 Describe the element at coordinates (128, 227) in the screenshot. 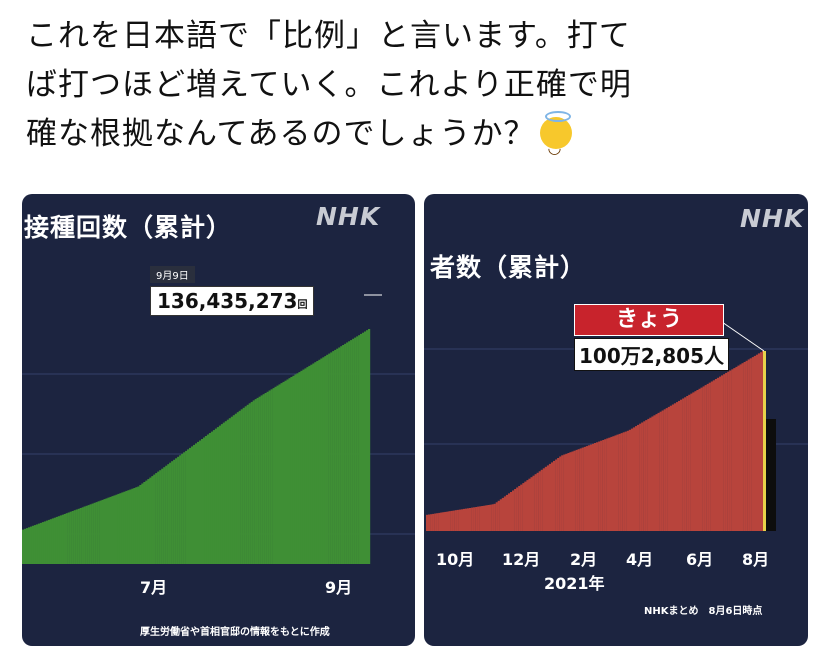

I see `chart-title: 接種回数（累計）` at that location.